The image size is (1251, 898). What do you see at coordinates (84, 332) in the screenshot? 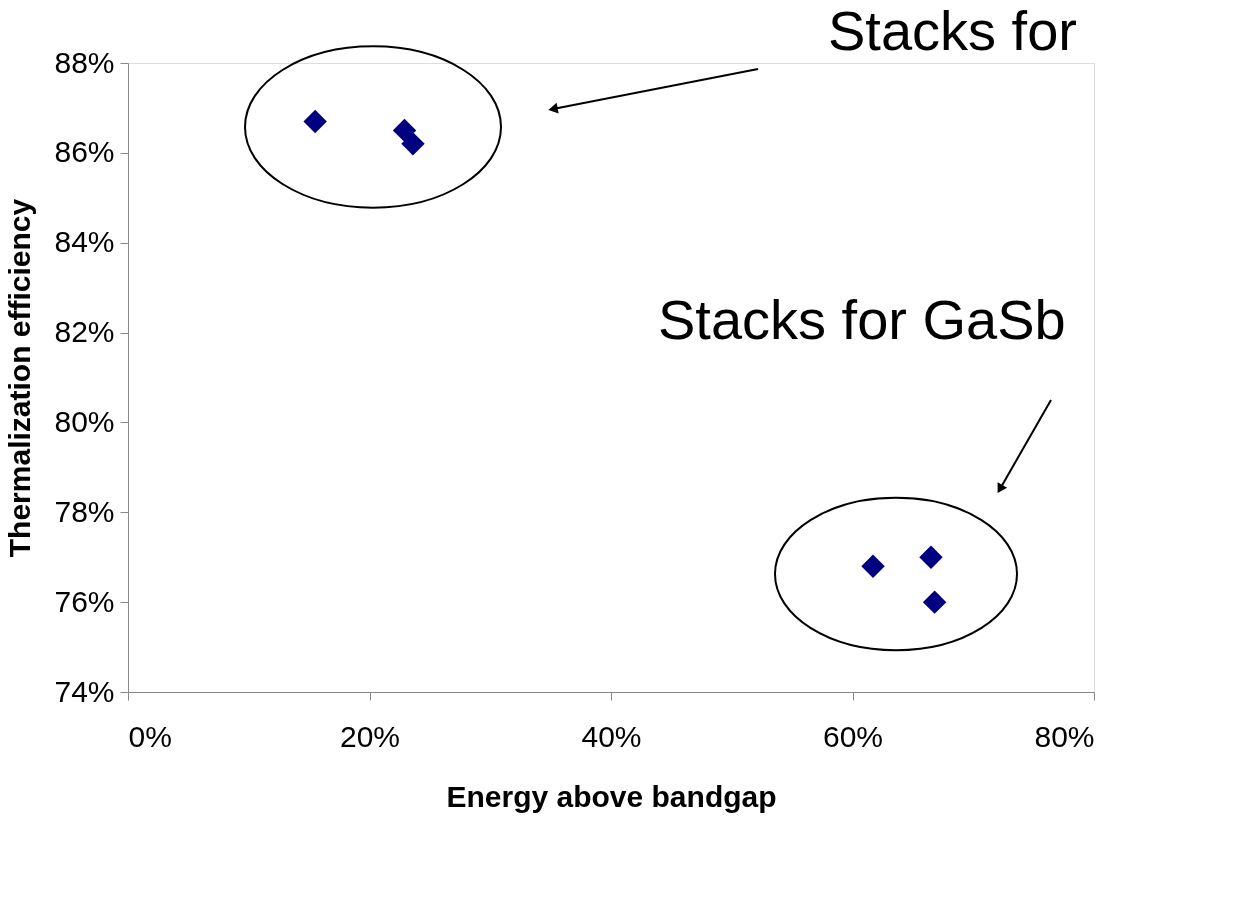
I see `y-tick-label: 82%` at bounding box center [84, 332].